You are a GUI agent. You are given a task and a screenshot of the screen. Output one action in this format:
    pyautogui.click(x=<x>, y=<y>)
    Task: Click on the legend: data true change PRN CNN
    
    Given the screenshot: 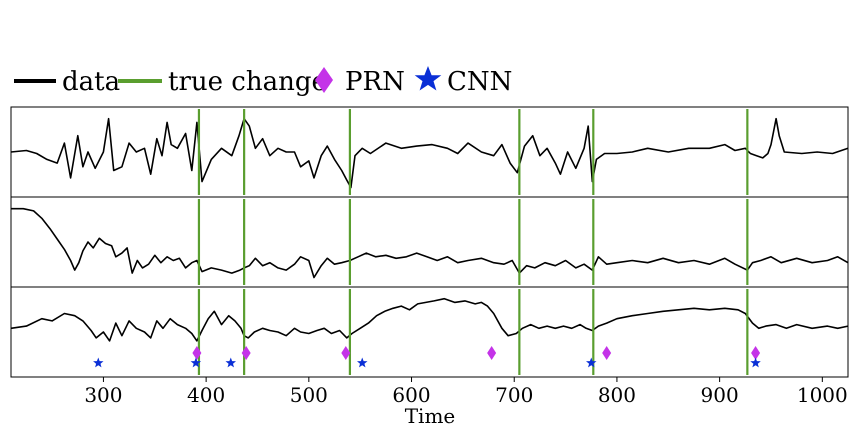 What is the action you would take?
    pyautogui.click(x=263, y=81)
    